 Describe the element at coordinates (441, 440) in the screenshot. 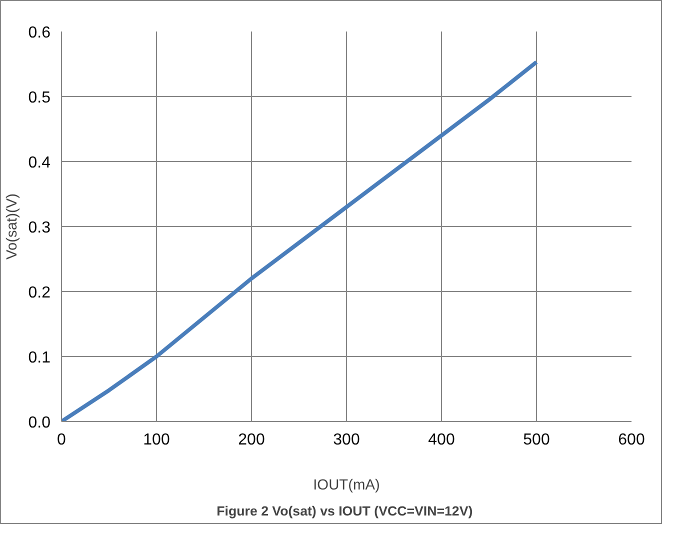

I see `x-tick-label: 400` at that location.